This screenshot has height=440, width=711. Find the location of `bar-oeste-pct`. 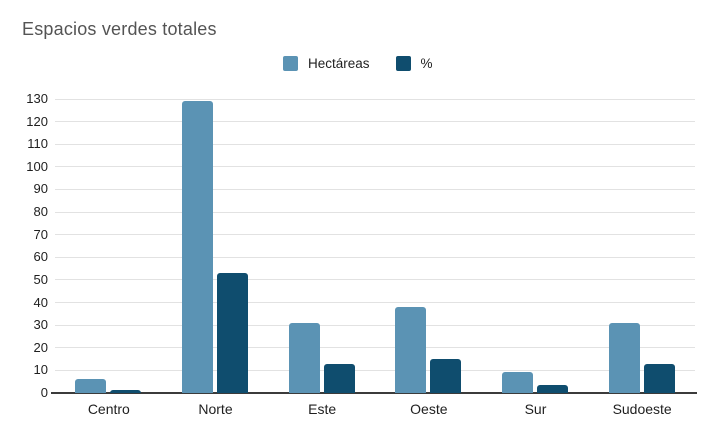

bar-oeste-pct is located at coordinates (446, 376).